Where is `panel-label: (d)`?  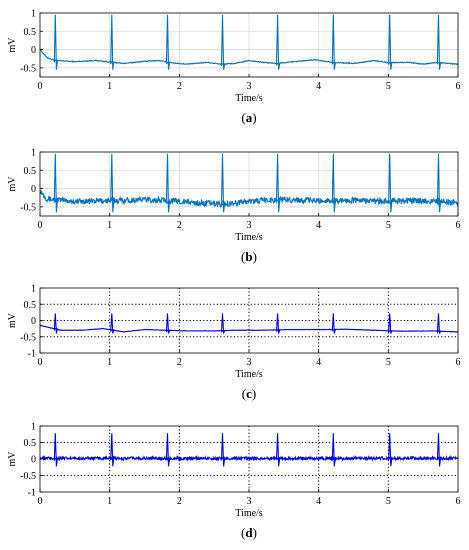 panel-label: (d) is located at coordinates (249, 532).